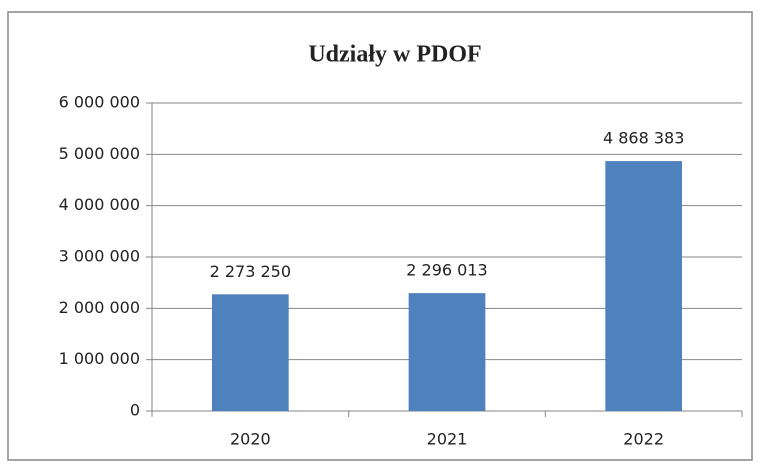 This screenshot has width=757, height=466. What do you see at coordinates (250, 439) in the screenshot?
I see `x-tick-label: 2020` at bounding box center [250, 439].